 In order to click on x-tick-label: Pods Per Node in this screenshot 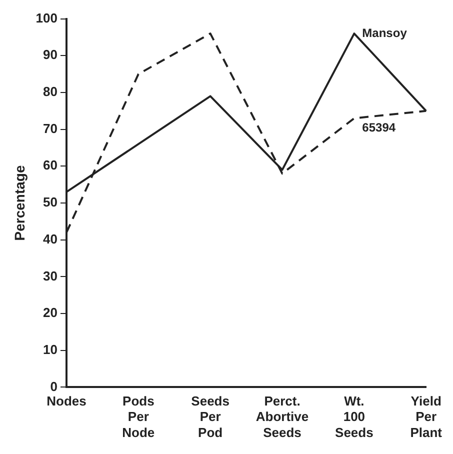, I will do `click(138, 417)`.